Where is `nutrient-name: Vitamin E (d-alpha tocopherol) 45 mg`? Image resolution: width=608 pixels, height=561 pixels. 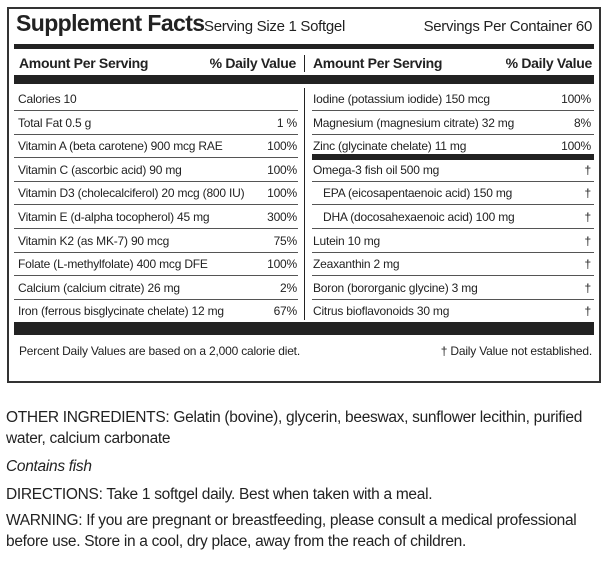
nutrient-name: Vitamin E (d-alpha tocopherol) 45 mg is located at coordinates (114, 217).